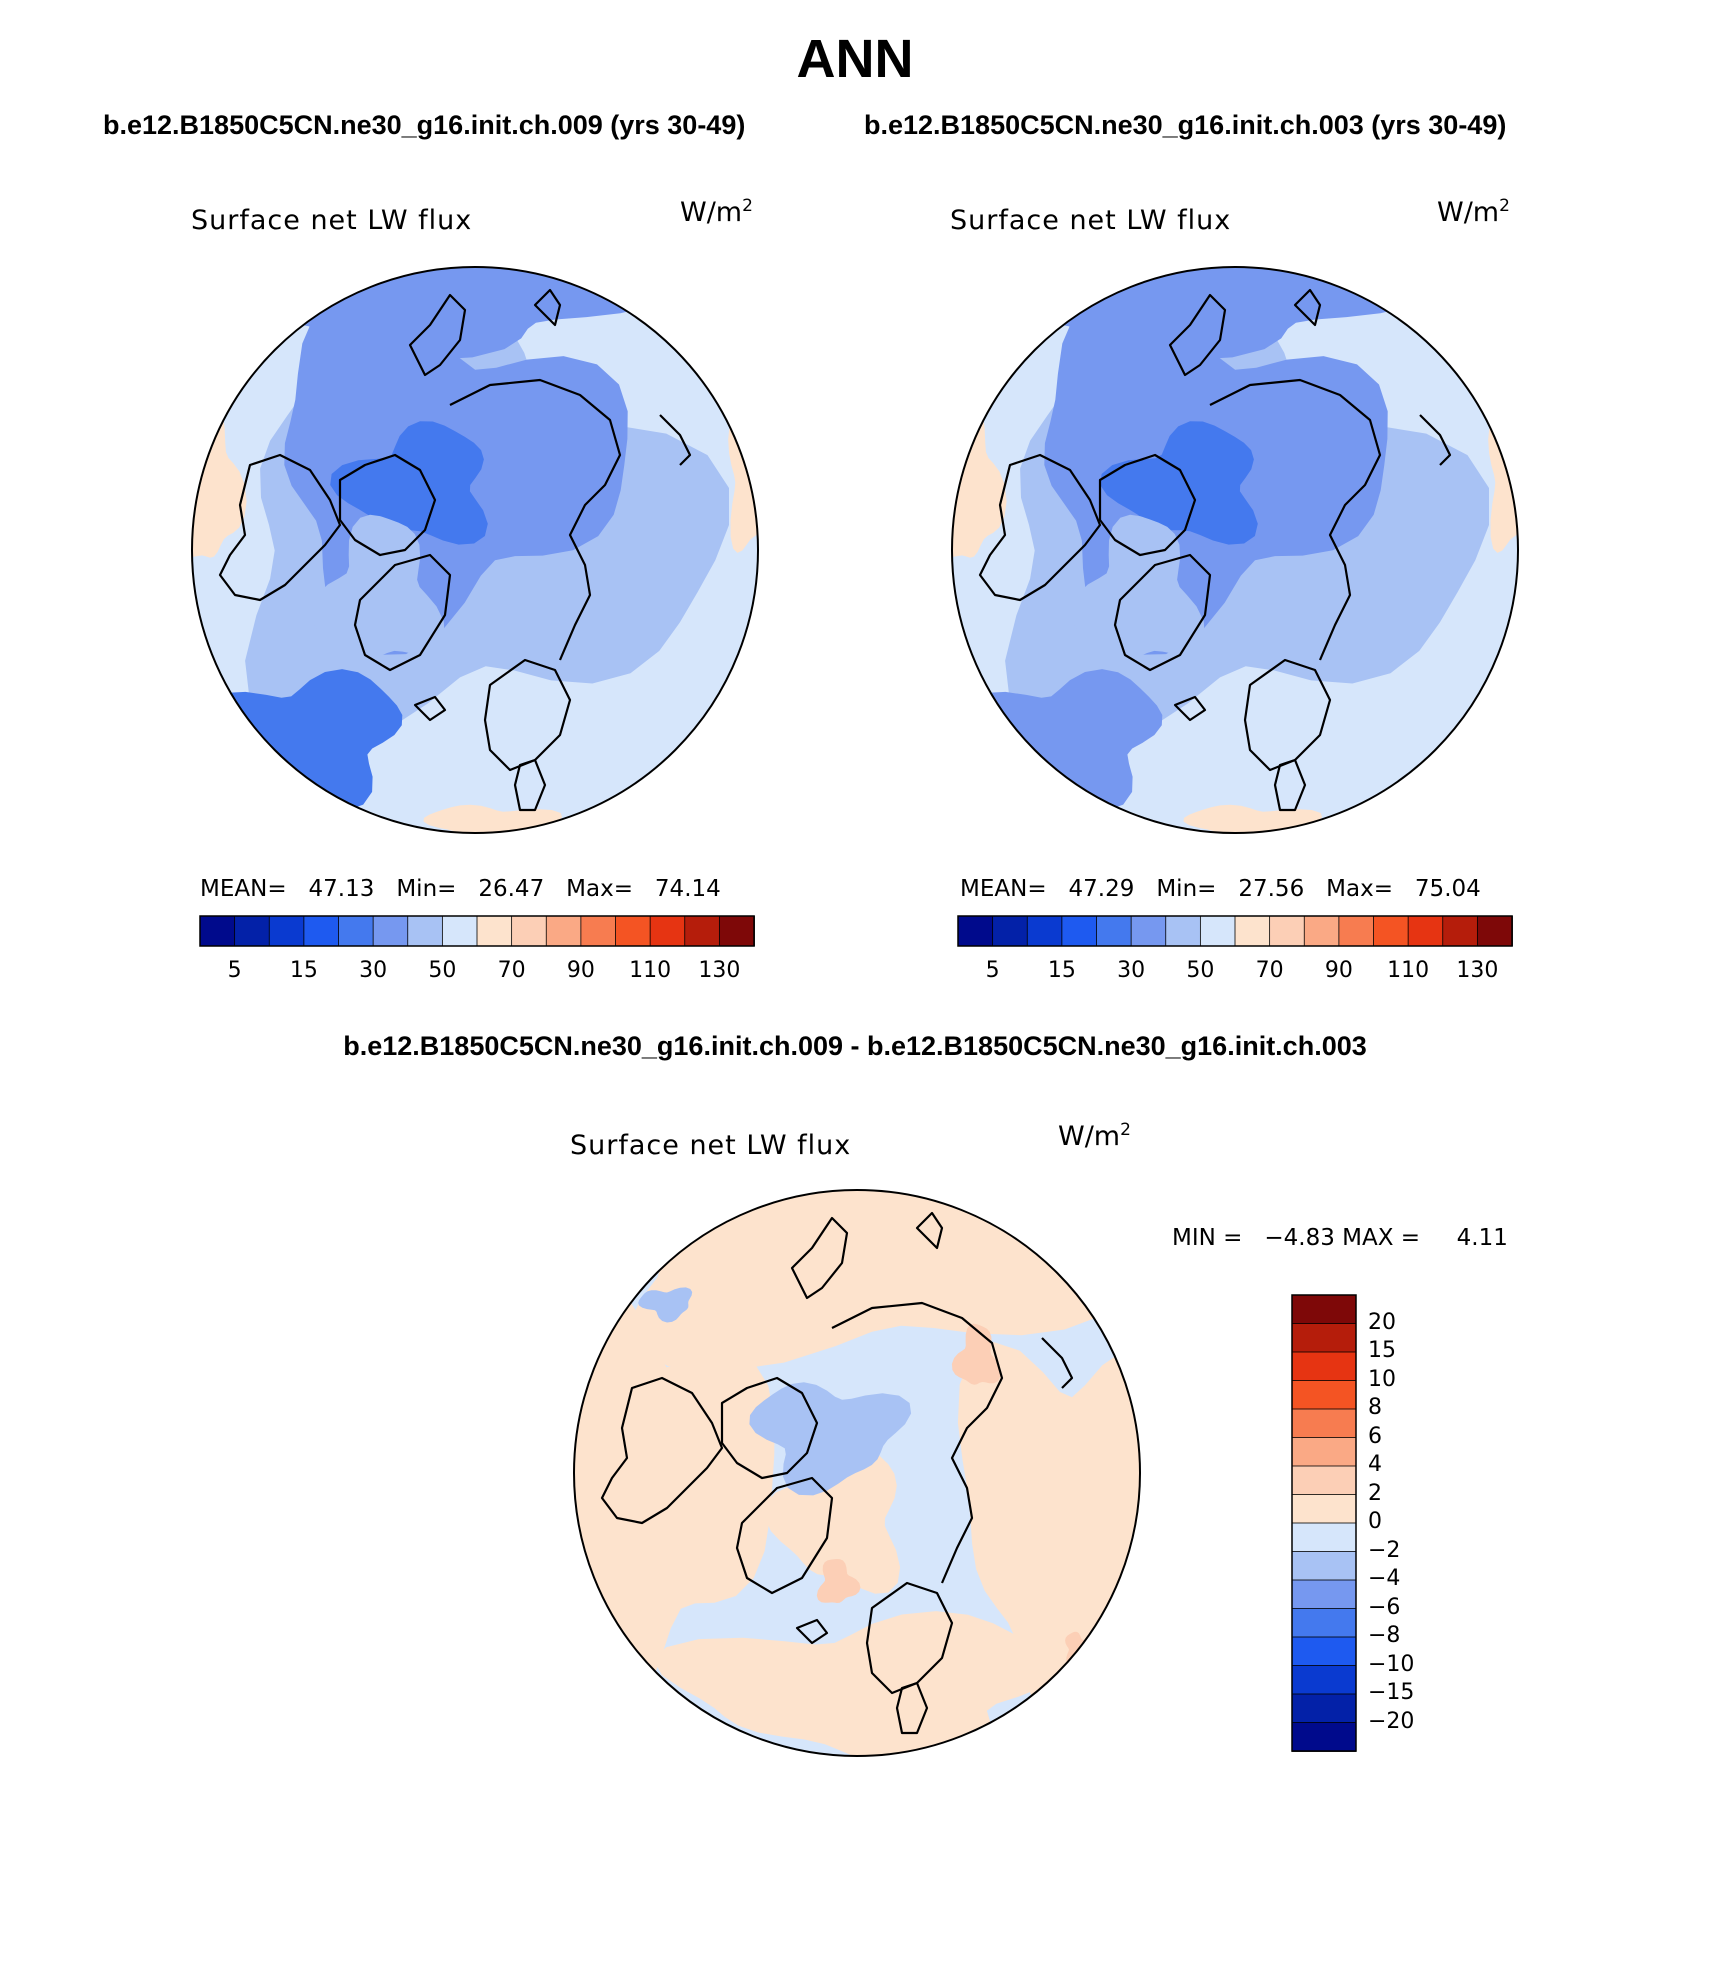 Image resolution: width=1710 pixels, height=1972 pixels. What do you see at coordinates (1384, 1635) in the screenshot?
I see `panel-diff-colorbar-tick-label: −8` at bounding box center [1384, 1635].